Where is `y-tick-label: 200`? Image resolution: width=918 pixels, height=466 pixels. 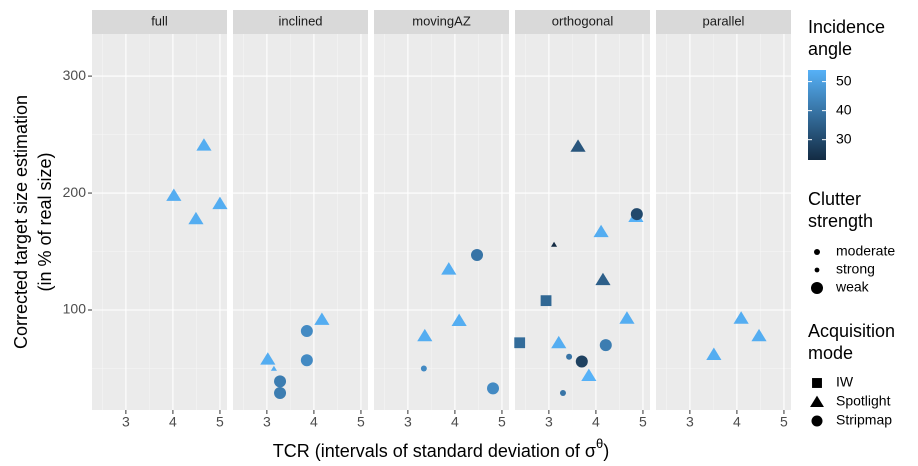
y-tick-label: 200 is located at coordinates (75, 192).